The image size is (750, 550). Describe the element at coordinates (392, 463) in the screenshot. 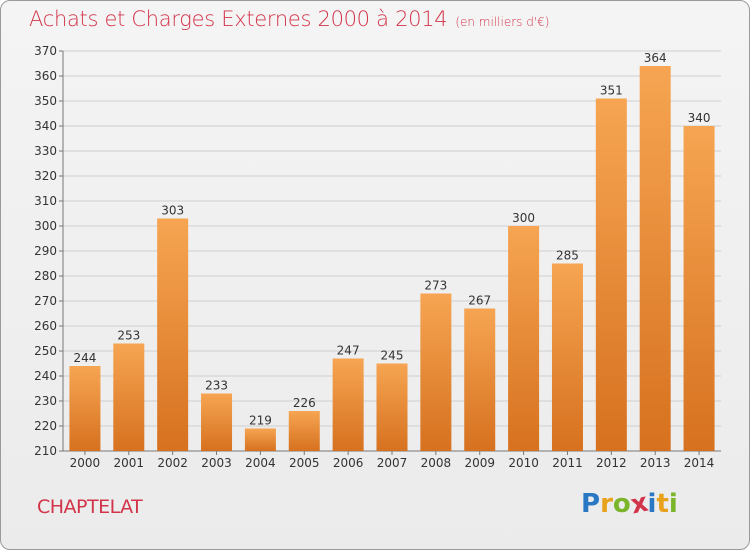

I see `x-tick-label: 2007` at that location.